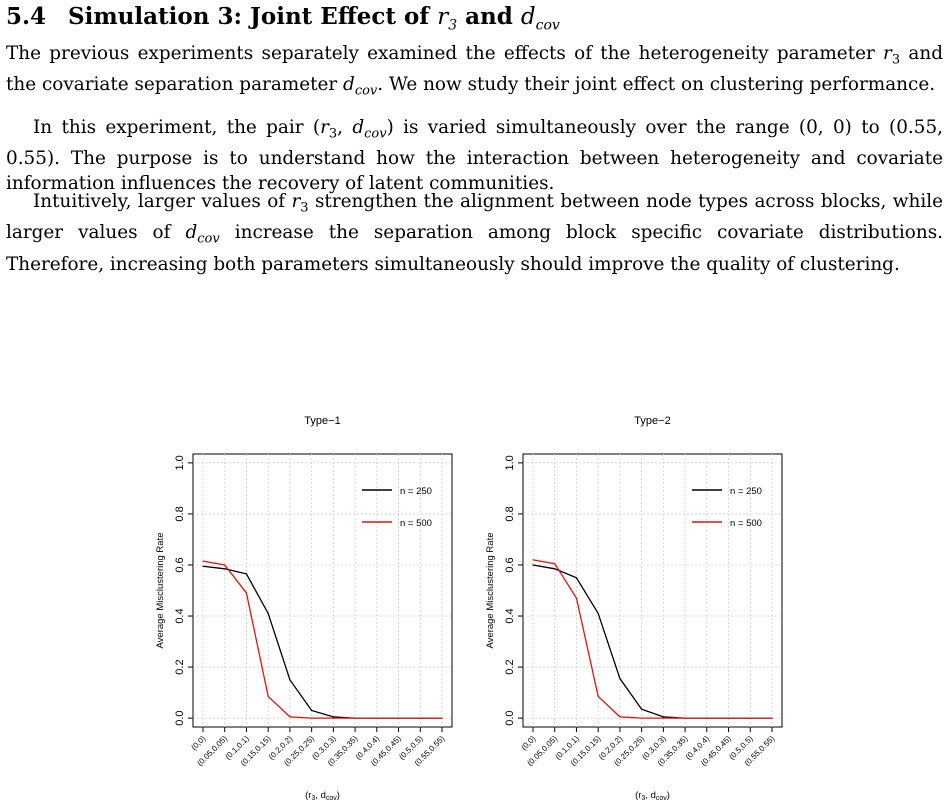 The image size is (949, 810). I want to click on chart-title: Type−1, so click(322, 421).